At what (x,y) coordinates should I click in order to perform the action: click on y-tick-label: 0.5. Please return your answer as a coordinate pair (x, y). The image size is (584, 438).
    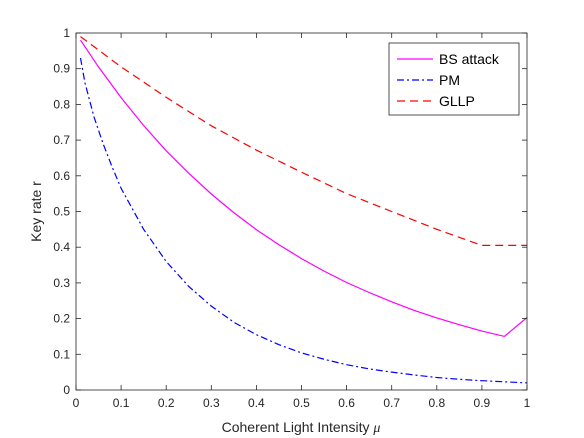
    Looking at the image, I should click on (61, 212).